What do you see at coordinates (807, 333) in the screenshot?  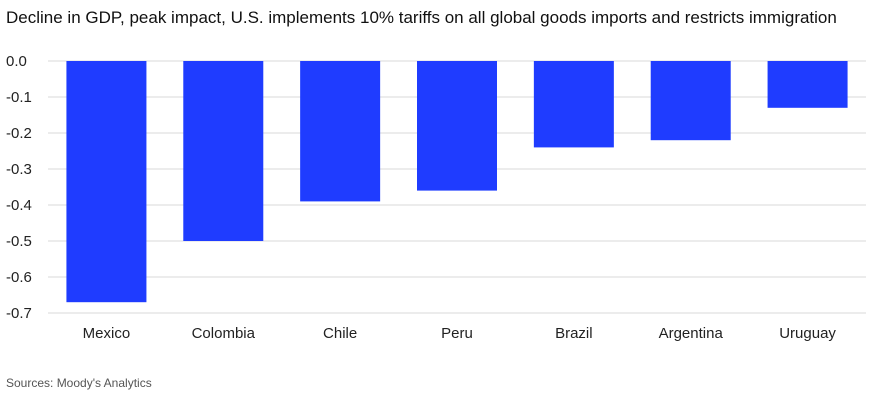 I see `x-category-label: Uruguay` at bounding box center [807, 333].